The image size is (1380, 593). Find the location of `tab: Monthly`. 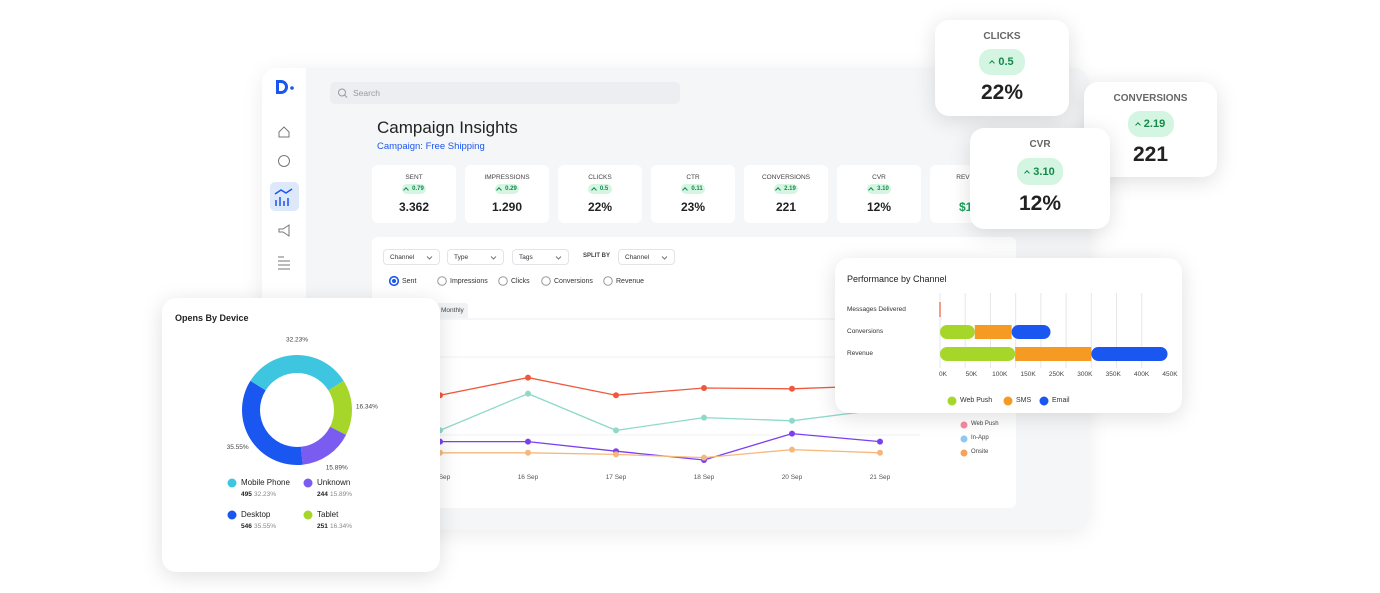

tab: Monthly is located at coordinates (452, 310).